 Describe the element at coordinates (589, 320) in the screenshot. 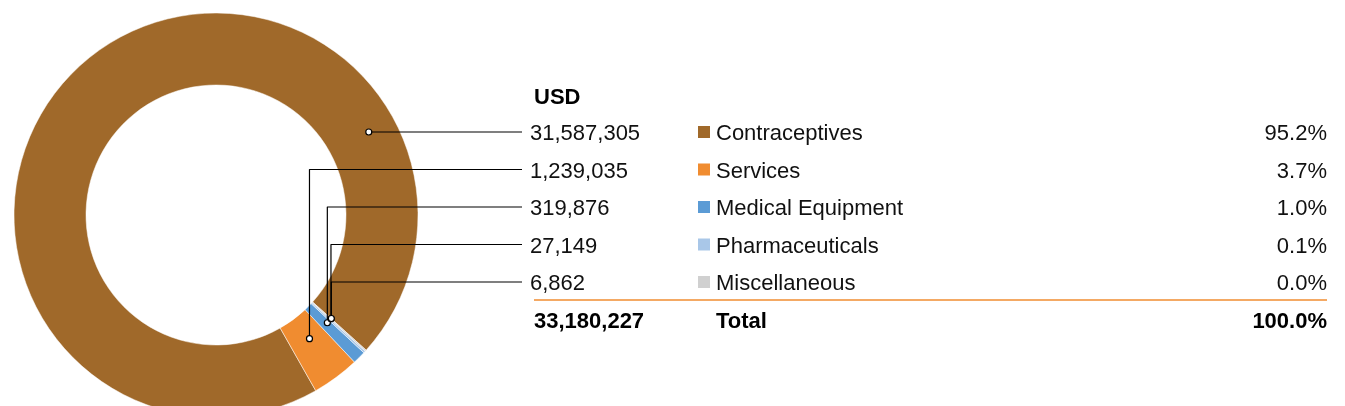

I see `text: 33,180,227` at that location.